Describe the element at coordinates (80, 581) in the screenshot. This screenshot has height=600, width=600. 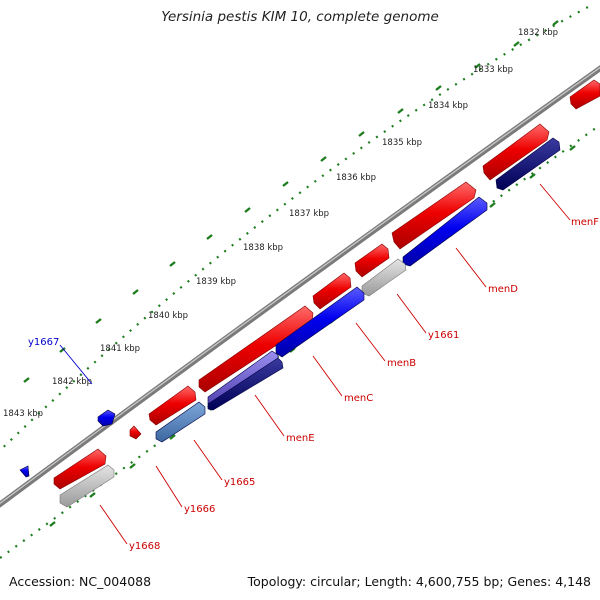
I see `accession-text: Accession: NC_004088` at that location.